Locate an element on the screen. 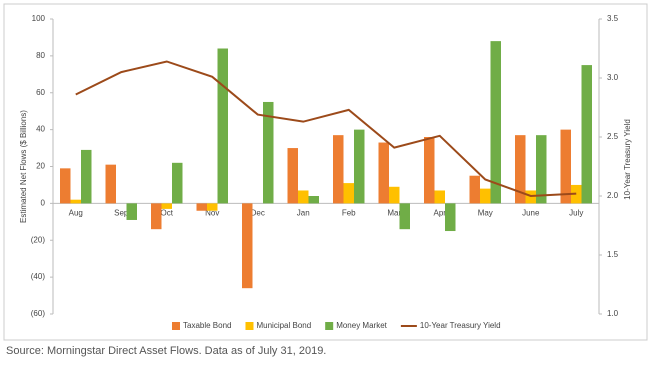  y2-axis-title: 10-Year Treasury Yield is located at coordinates (627, 159).